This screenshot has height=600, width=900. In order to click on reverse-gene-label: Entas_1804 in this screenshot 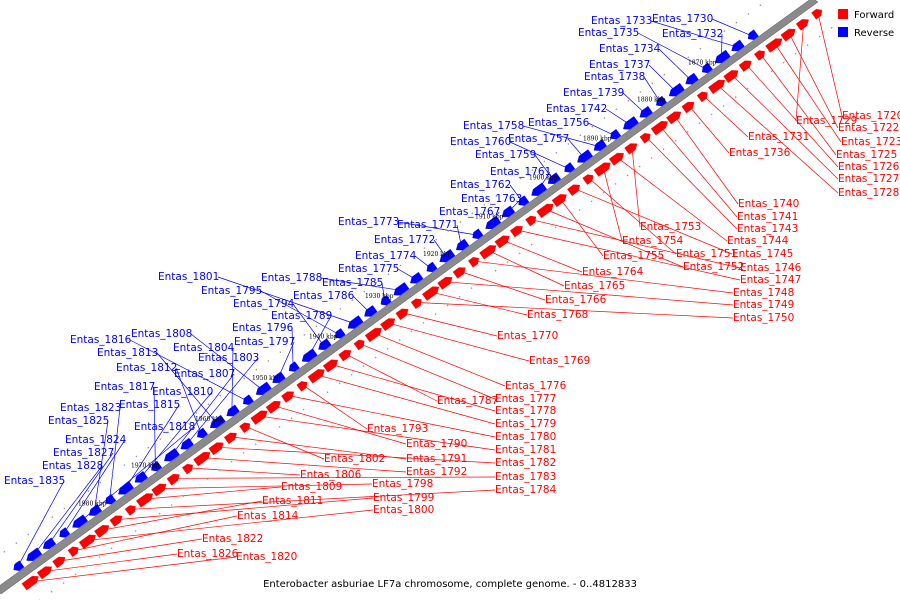, I will do `click(204, 348)`.